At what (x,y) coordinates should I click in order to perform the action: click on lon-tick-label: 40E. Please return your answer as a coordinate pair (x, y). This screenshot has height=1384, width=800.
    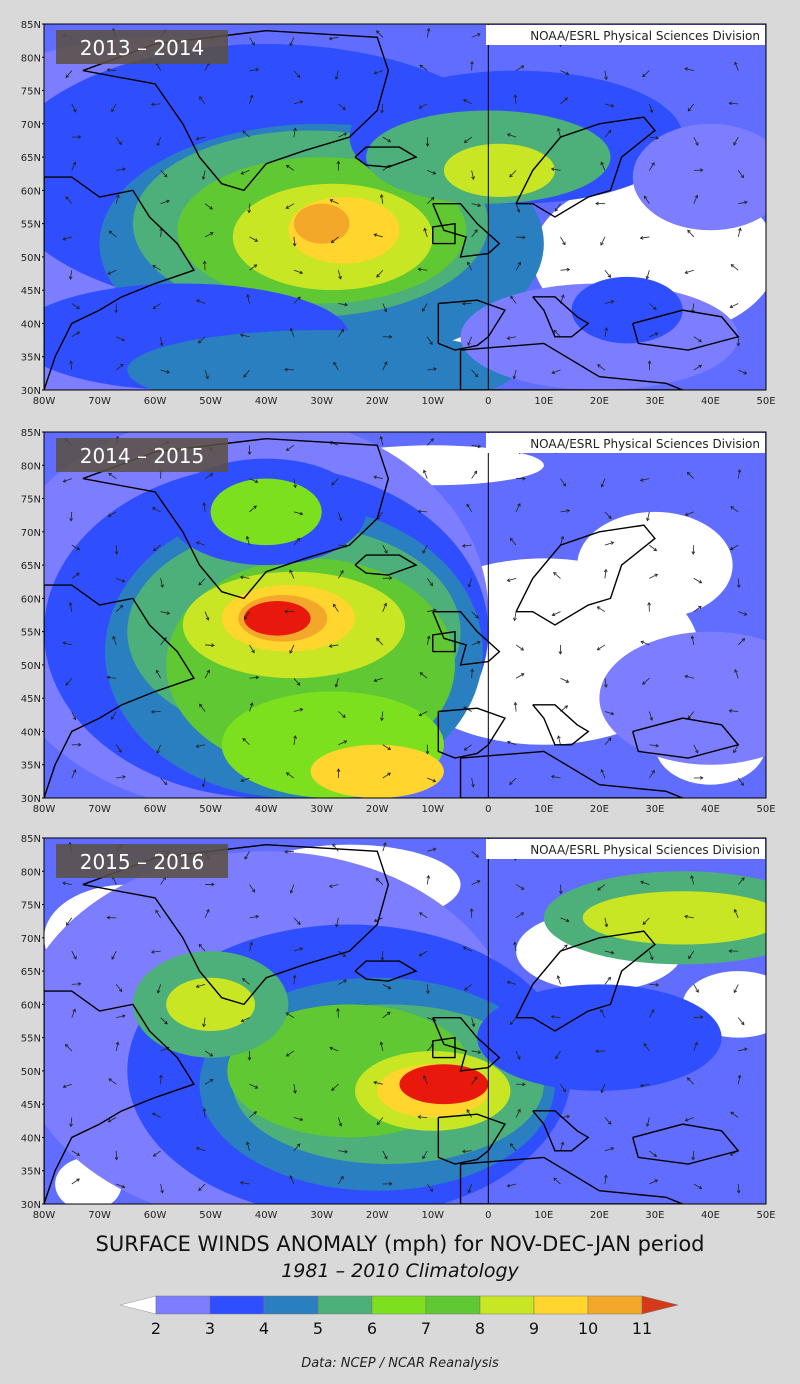
    Looking at the image, I should click on (710, 1215).